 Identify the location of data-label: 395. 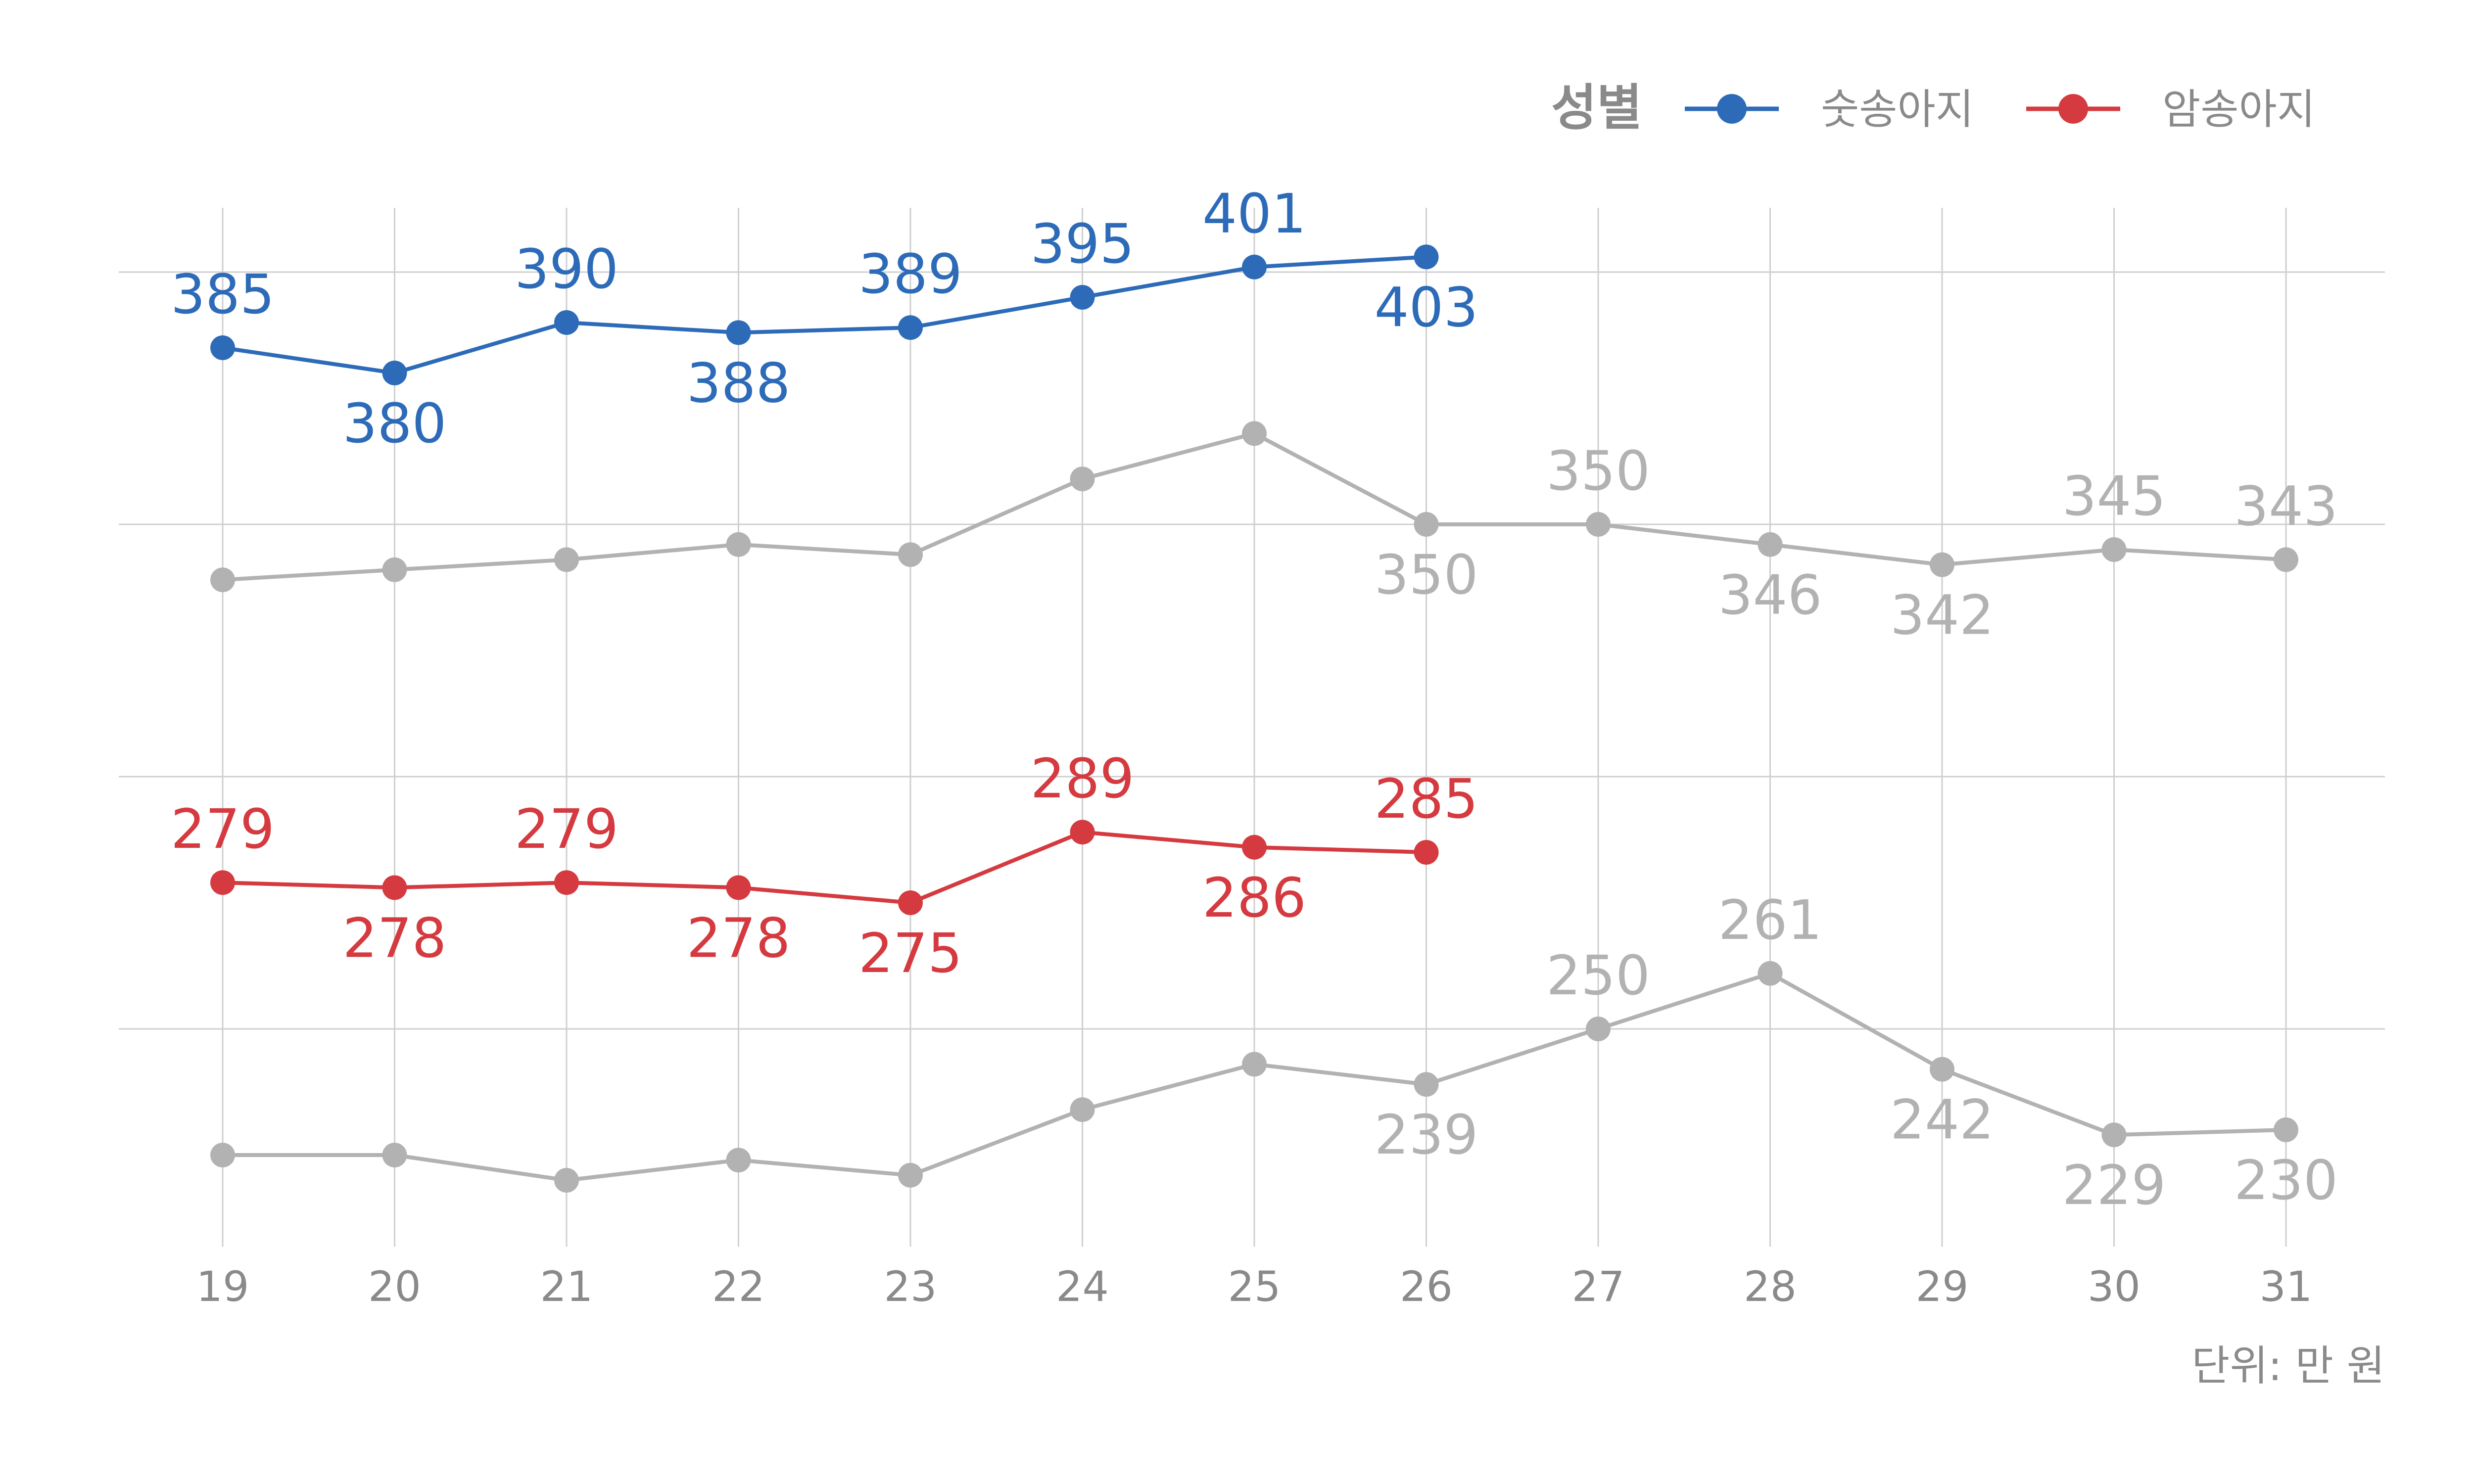
(1083, 244).